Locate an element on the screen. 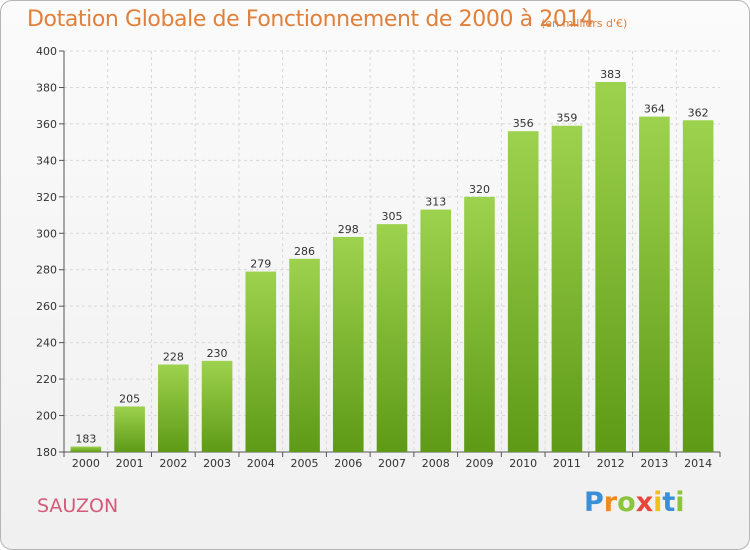 The width and height of the screenshot is (750, 550). bar-2007 is located at coordinates (392, 338).